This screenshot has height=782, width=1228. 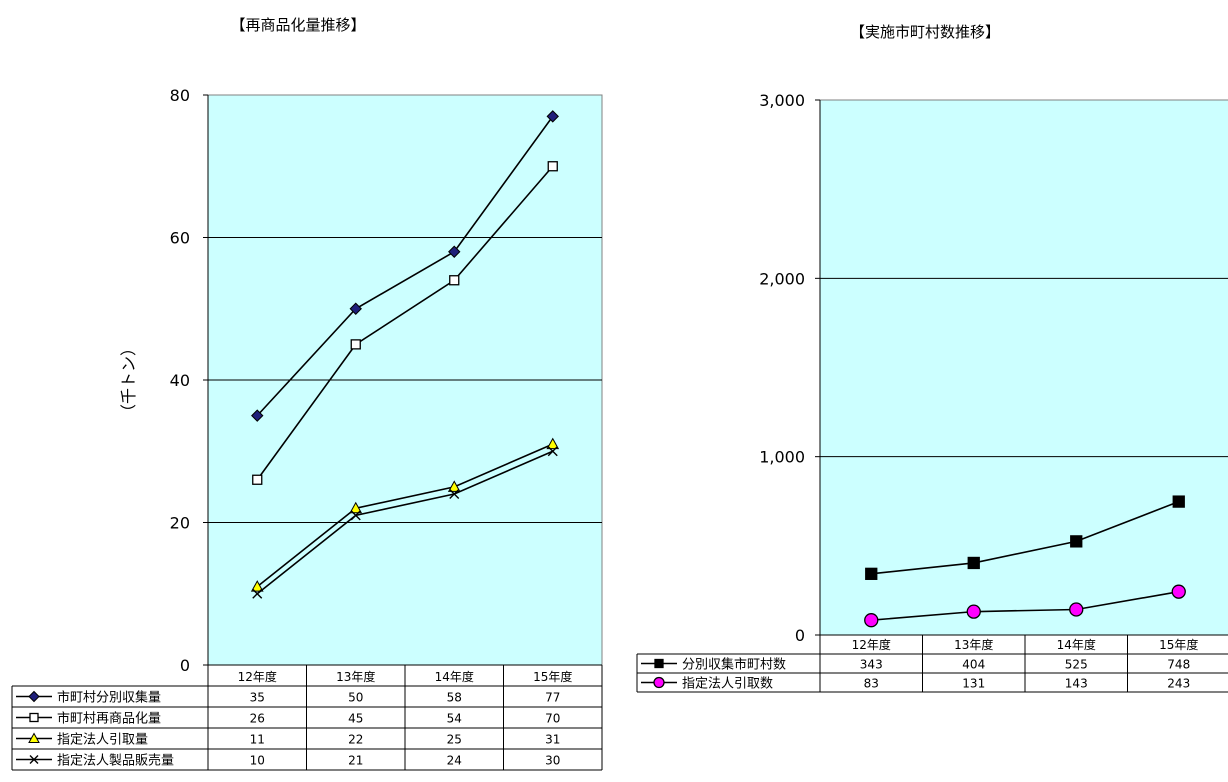 What do you see at coordinates (257, 698) in the screenshot?
I see `chart-1-data-label: 35` at bounding box center [257, 698].